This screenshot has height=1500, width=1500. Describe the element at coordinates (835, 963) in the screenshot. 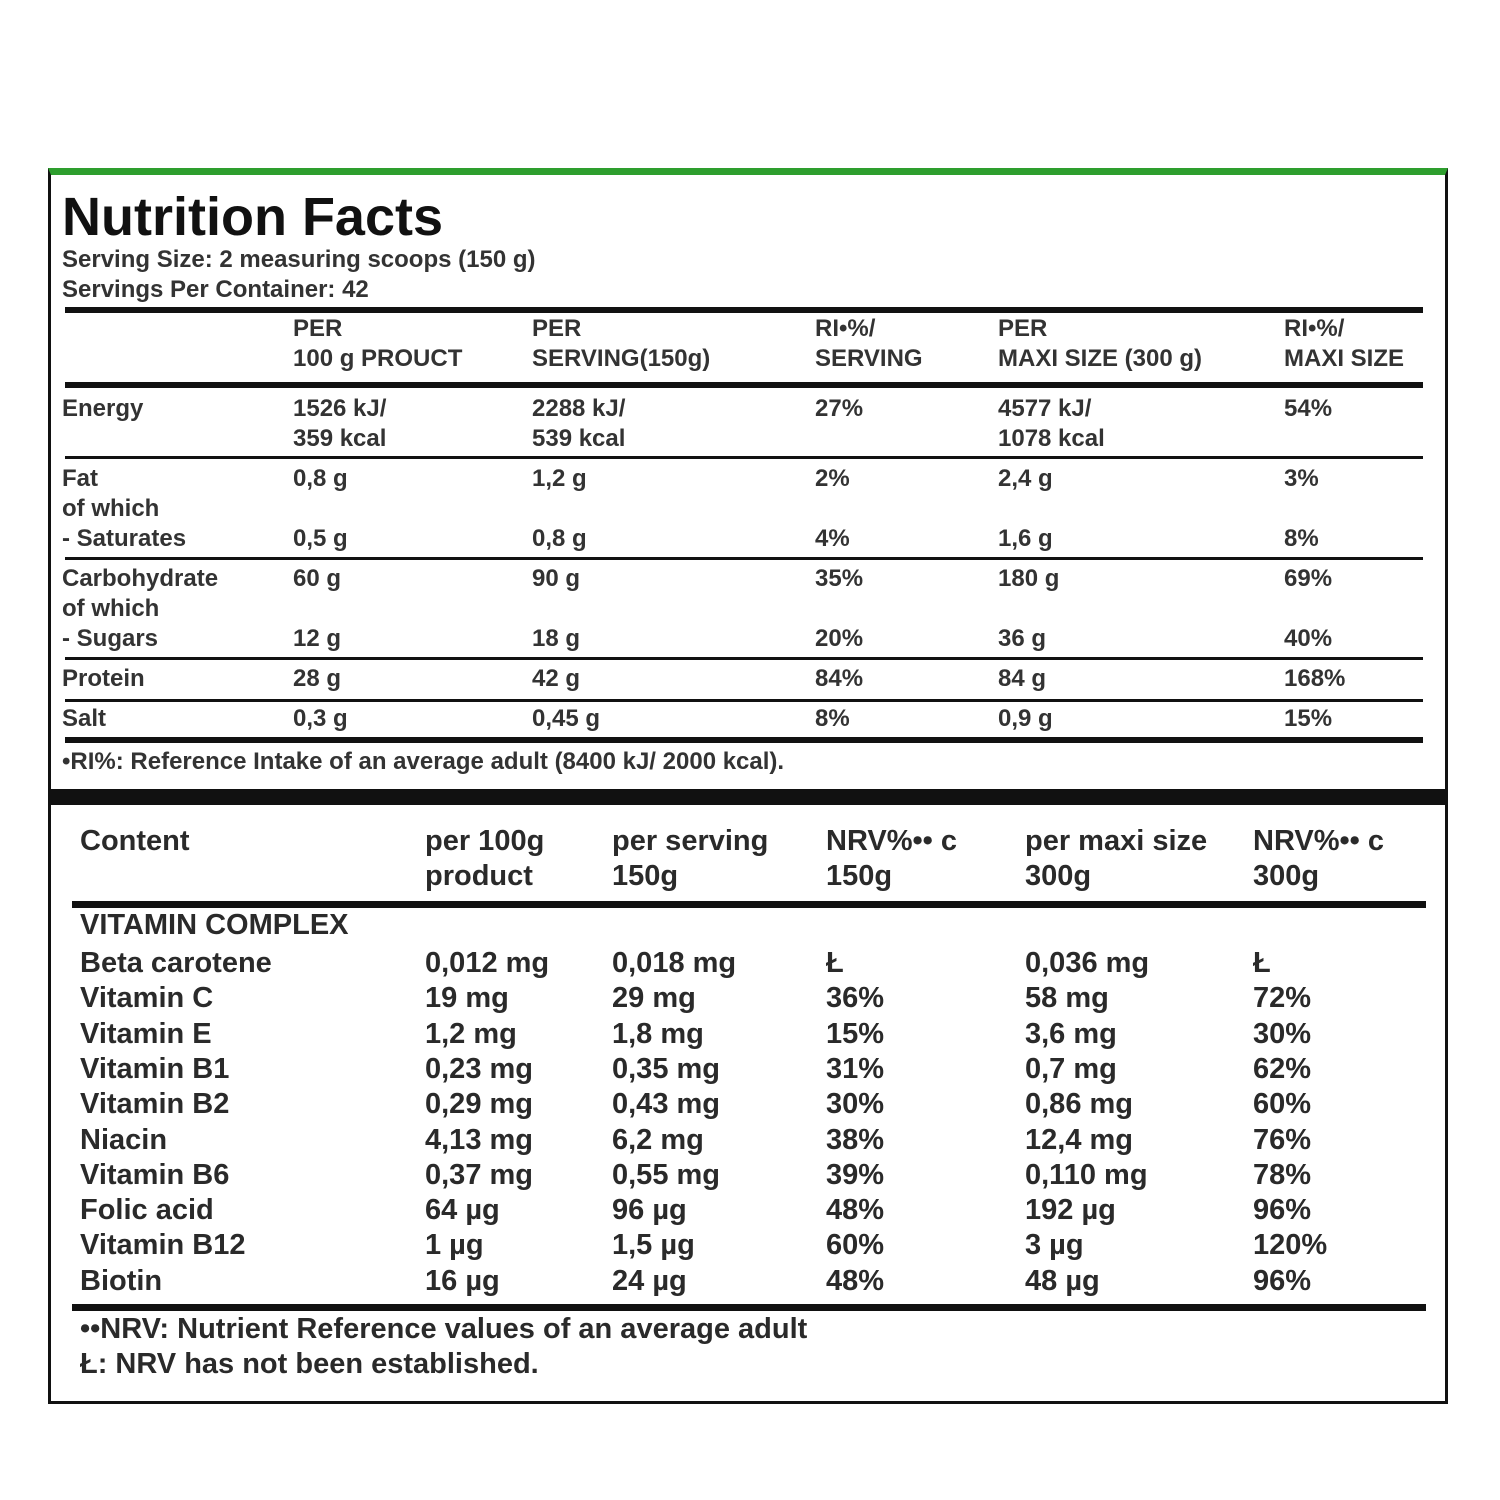

I see `cell: Ł` at that location.